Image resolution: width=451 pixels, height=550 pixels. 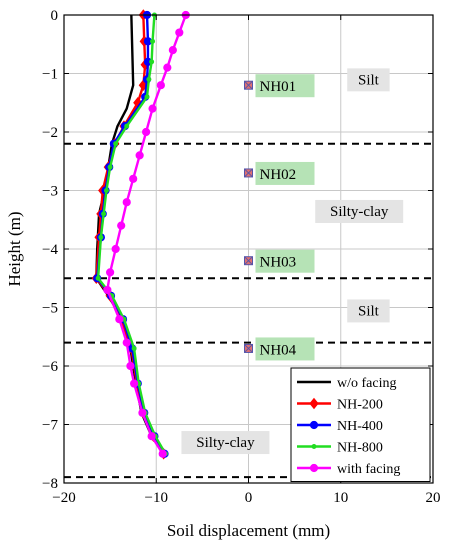 I want to click on y-tick-label: −8, so click(x=50, y=484).